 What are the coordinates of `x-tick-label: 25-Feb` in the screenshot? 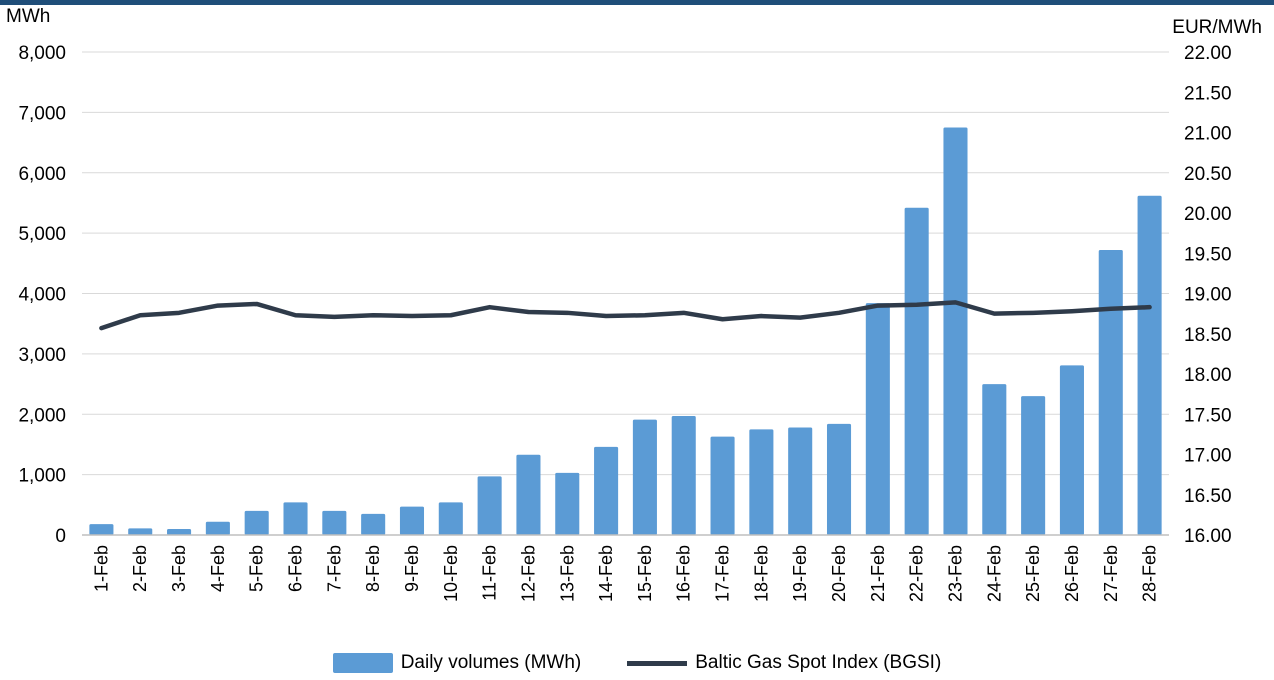 It's located at (1033, 573).